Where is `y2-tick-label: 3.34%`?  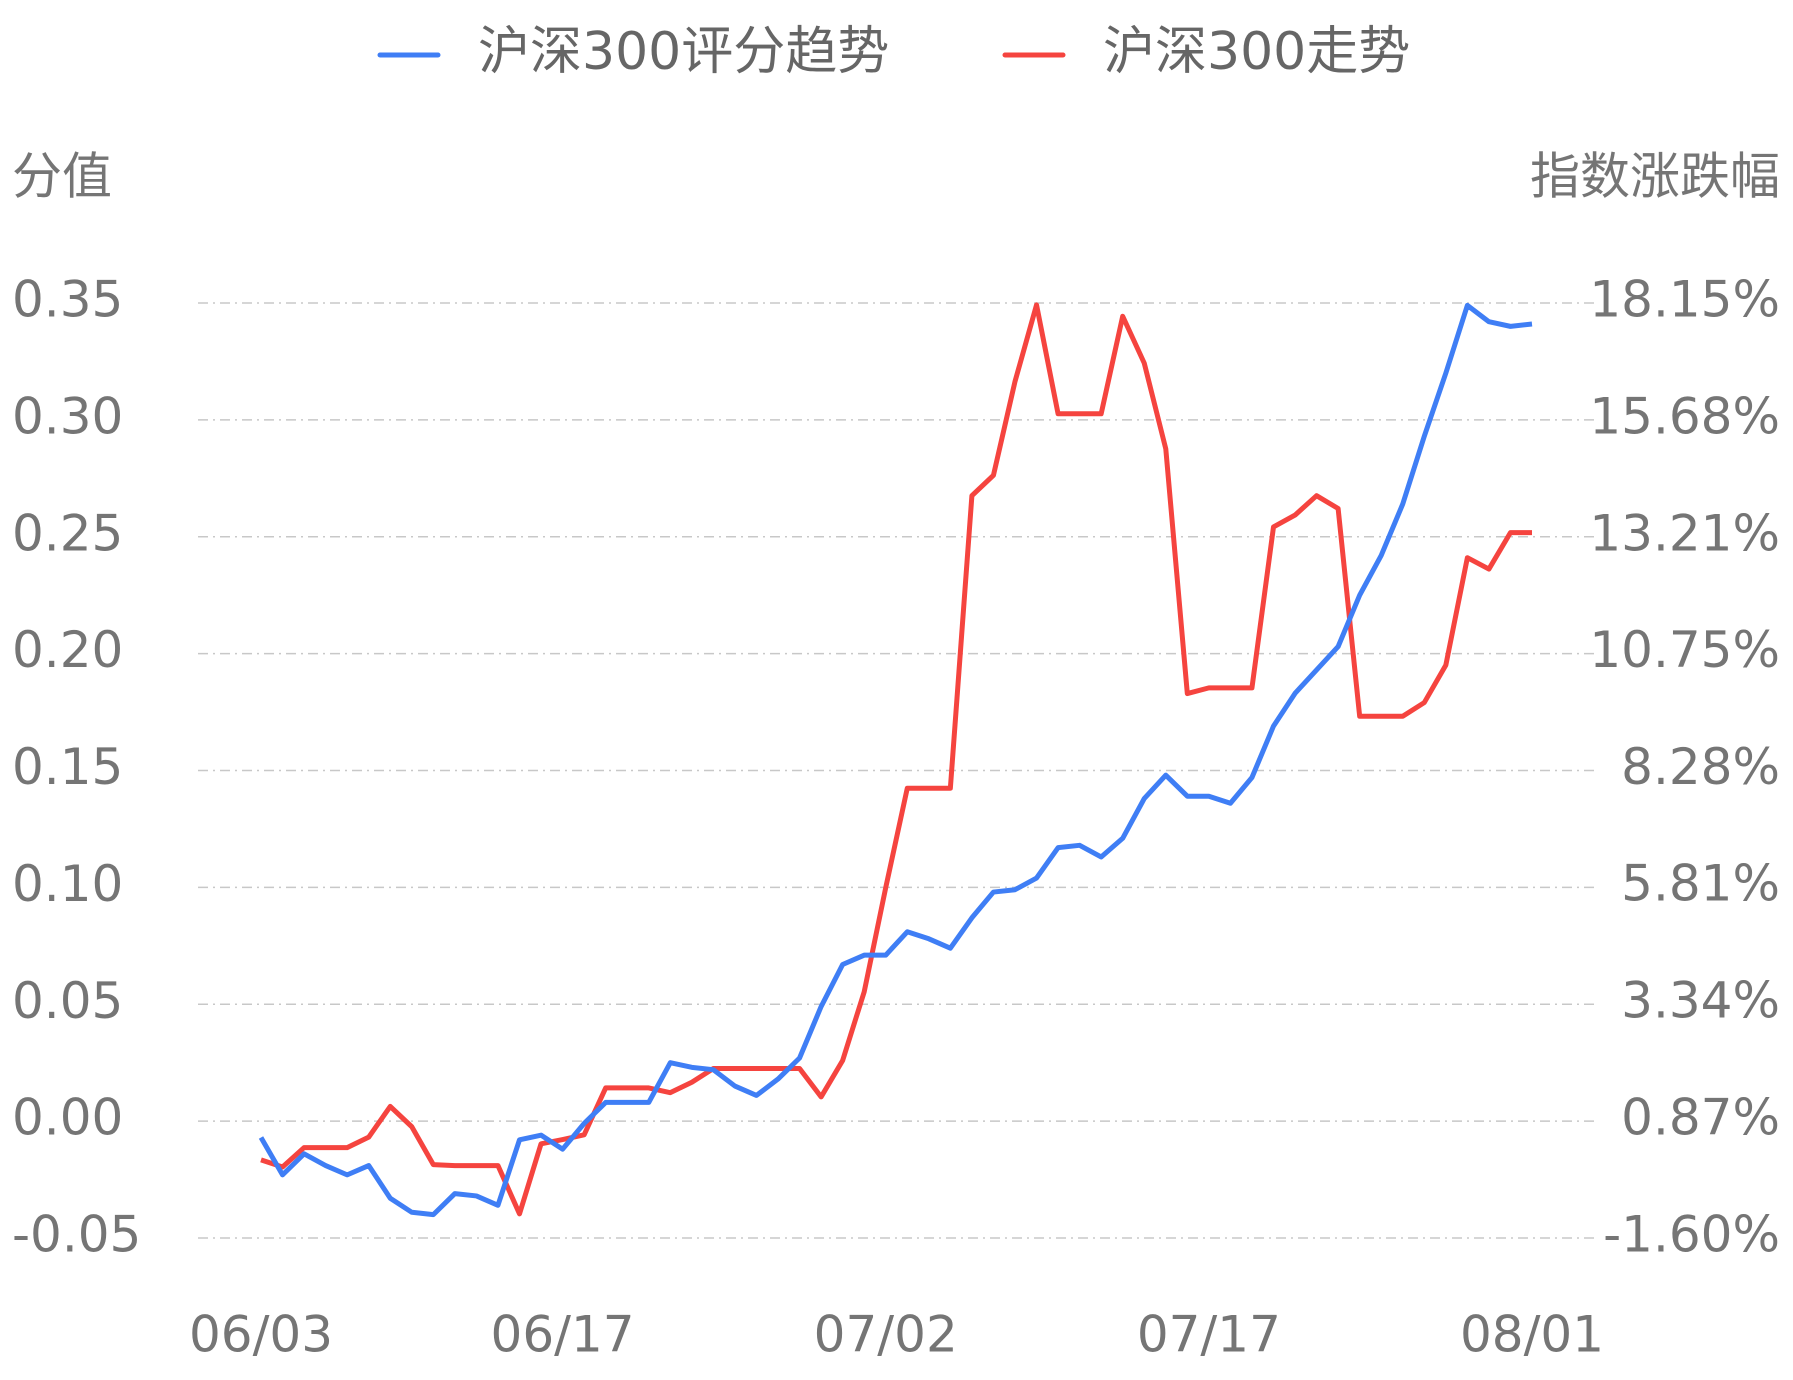
y2-tick-label: 3.34% is located at coordinates (1700, 1001).